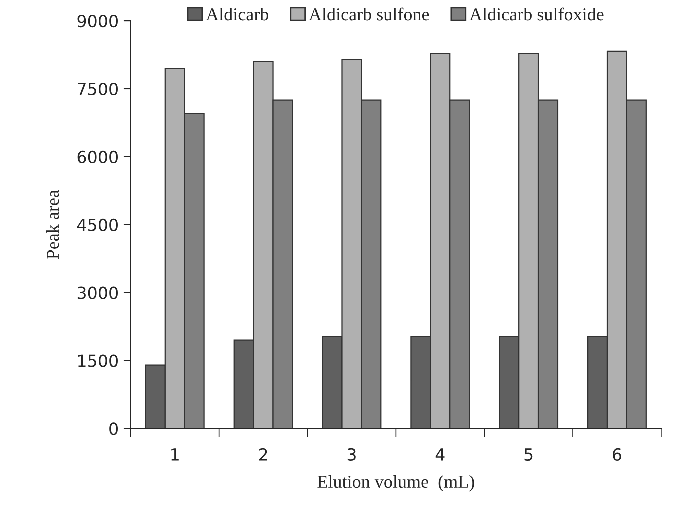  I want to click on y-tick-label: 3000, so click(98, 293).